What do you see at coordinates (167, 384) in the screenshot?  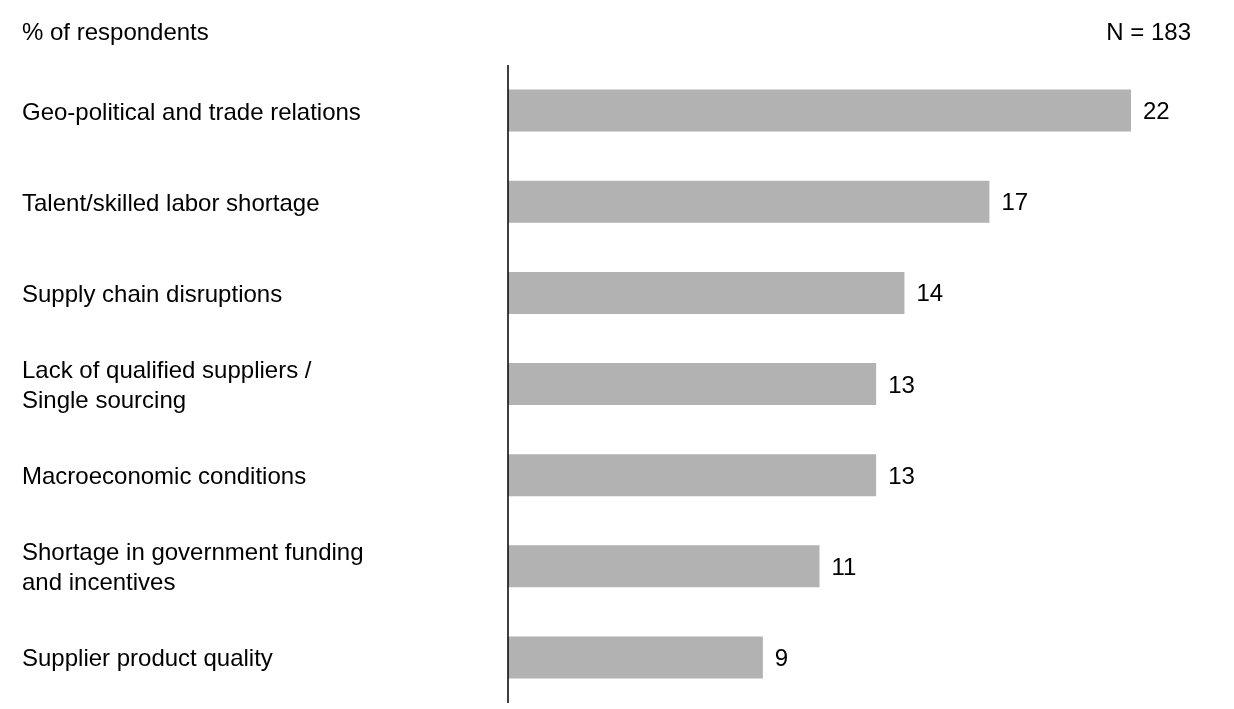 I see `y-tick-label: Lack of qualified suppliers / Single sourcing` at bounding box center [167, 384].